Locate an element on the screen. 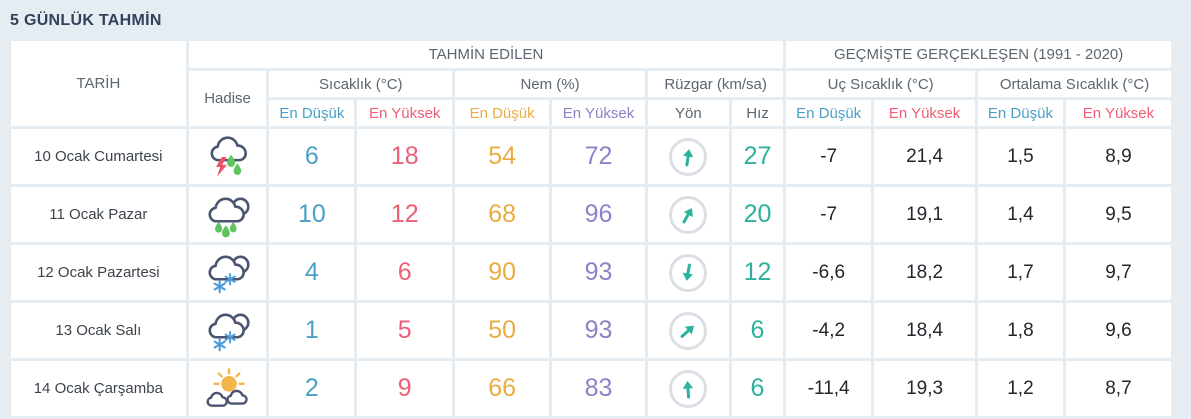 The height and width of the screenshot is (419, 1191). temp-min-value: 1 is located at coordinates (312, 330).